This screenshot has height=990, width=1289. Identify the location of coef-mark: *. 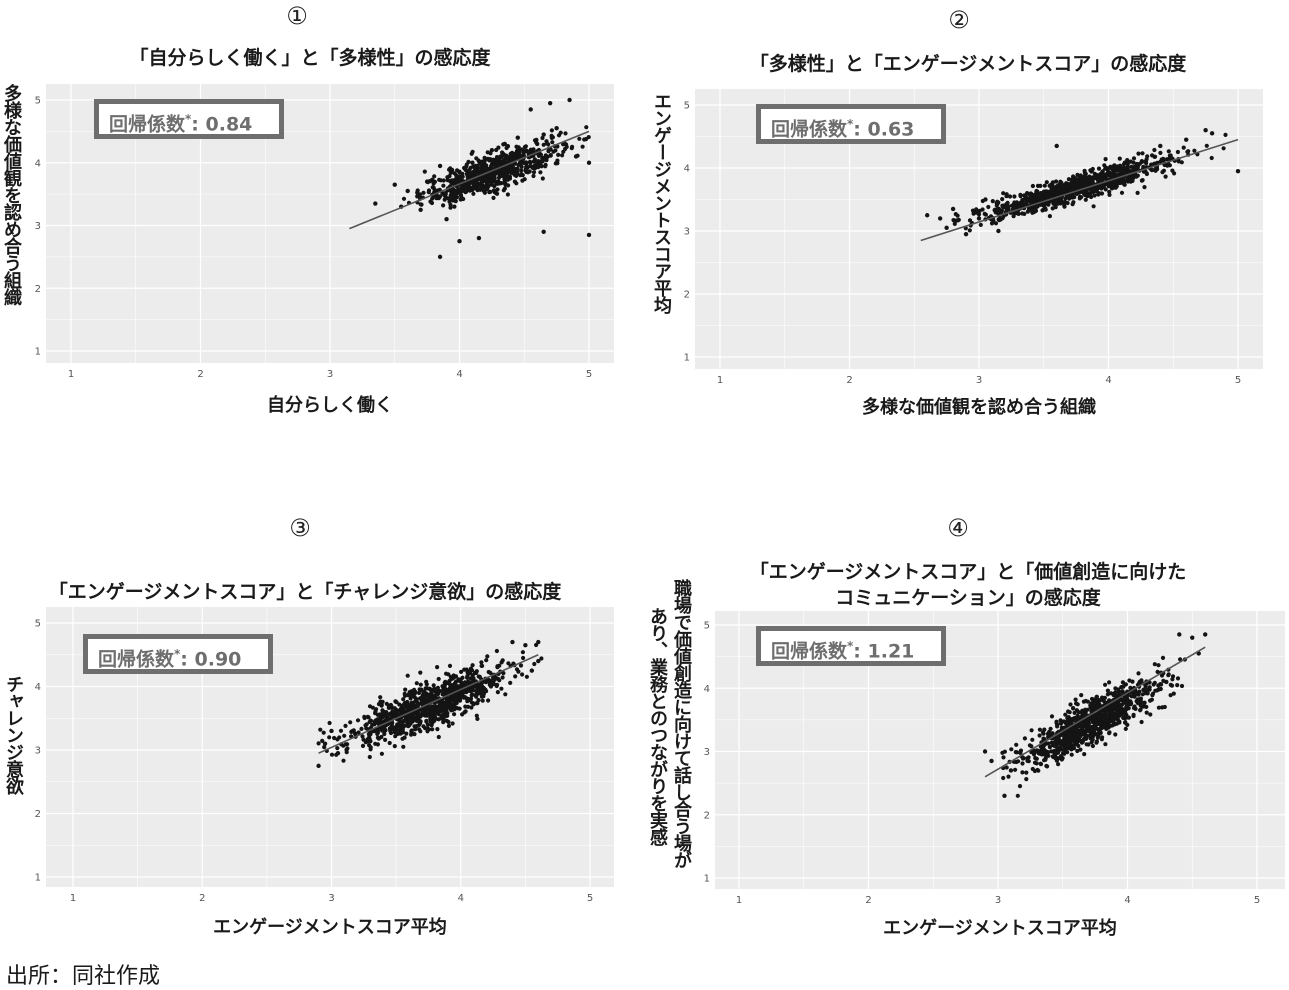
(188, 119).